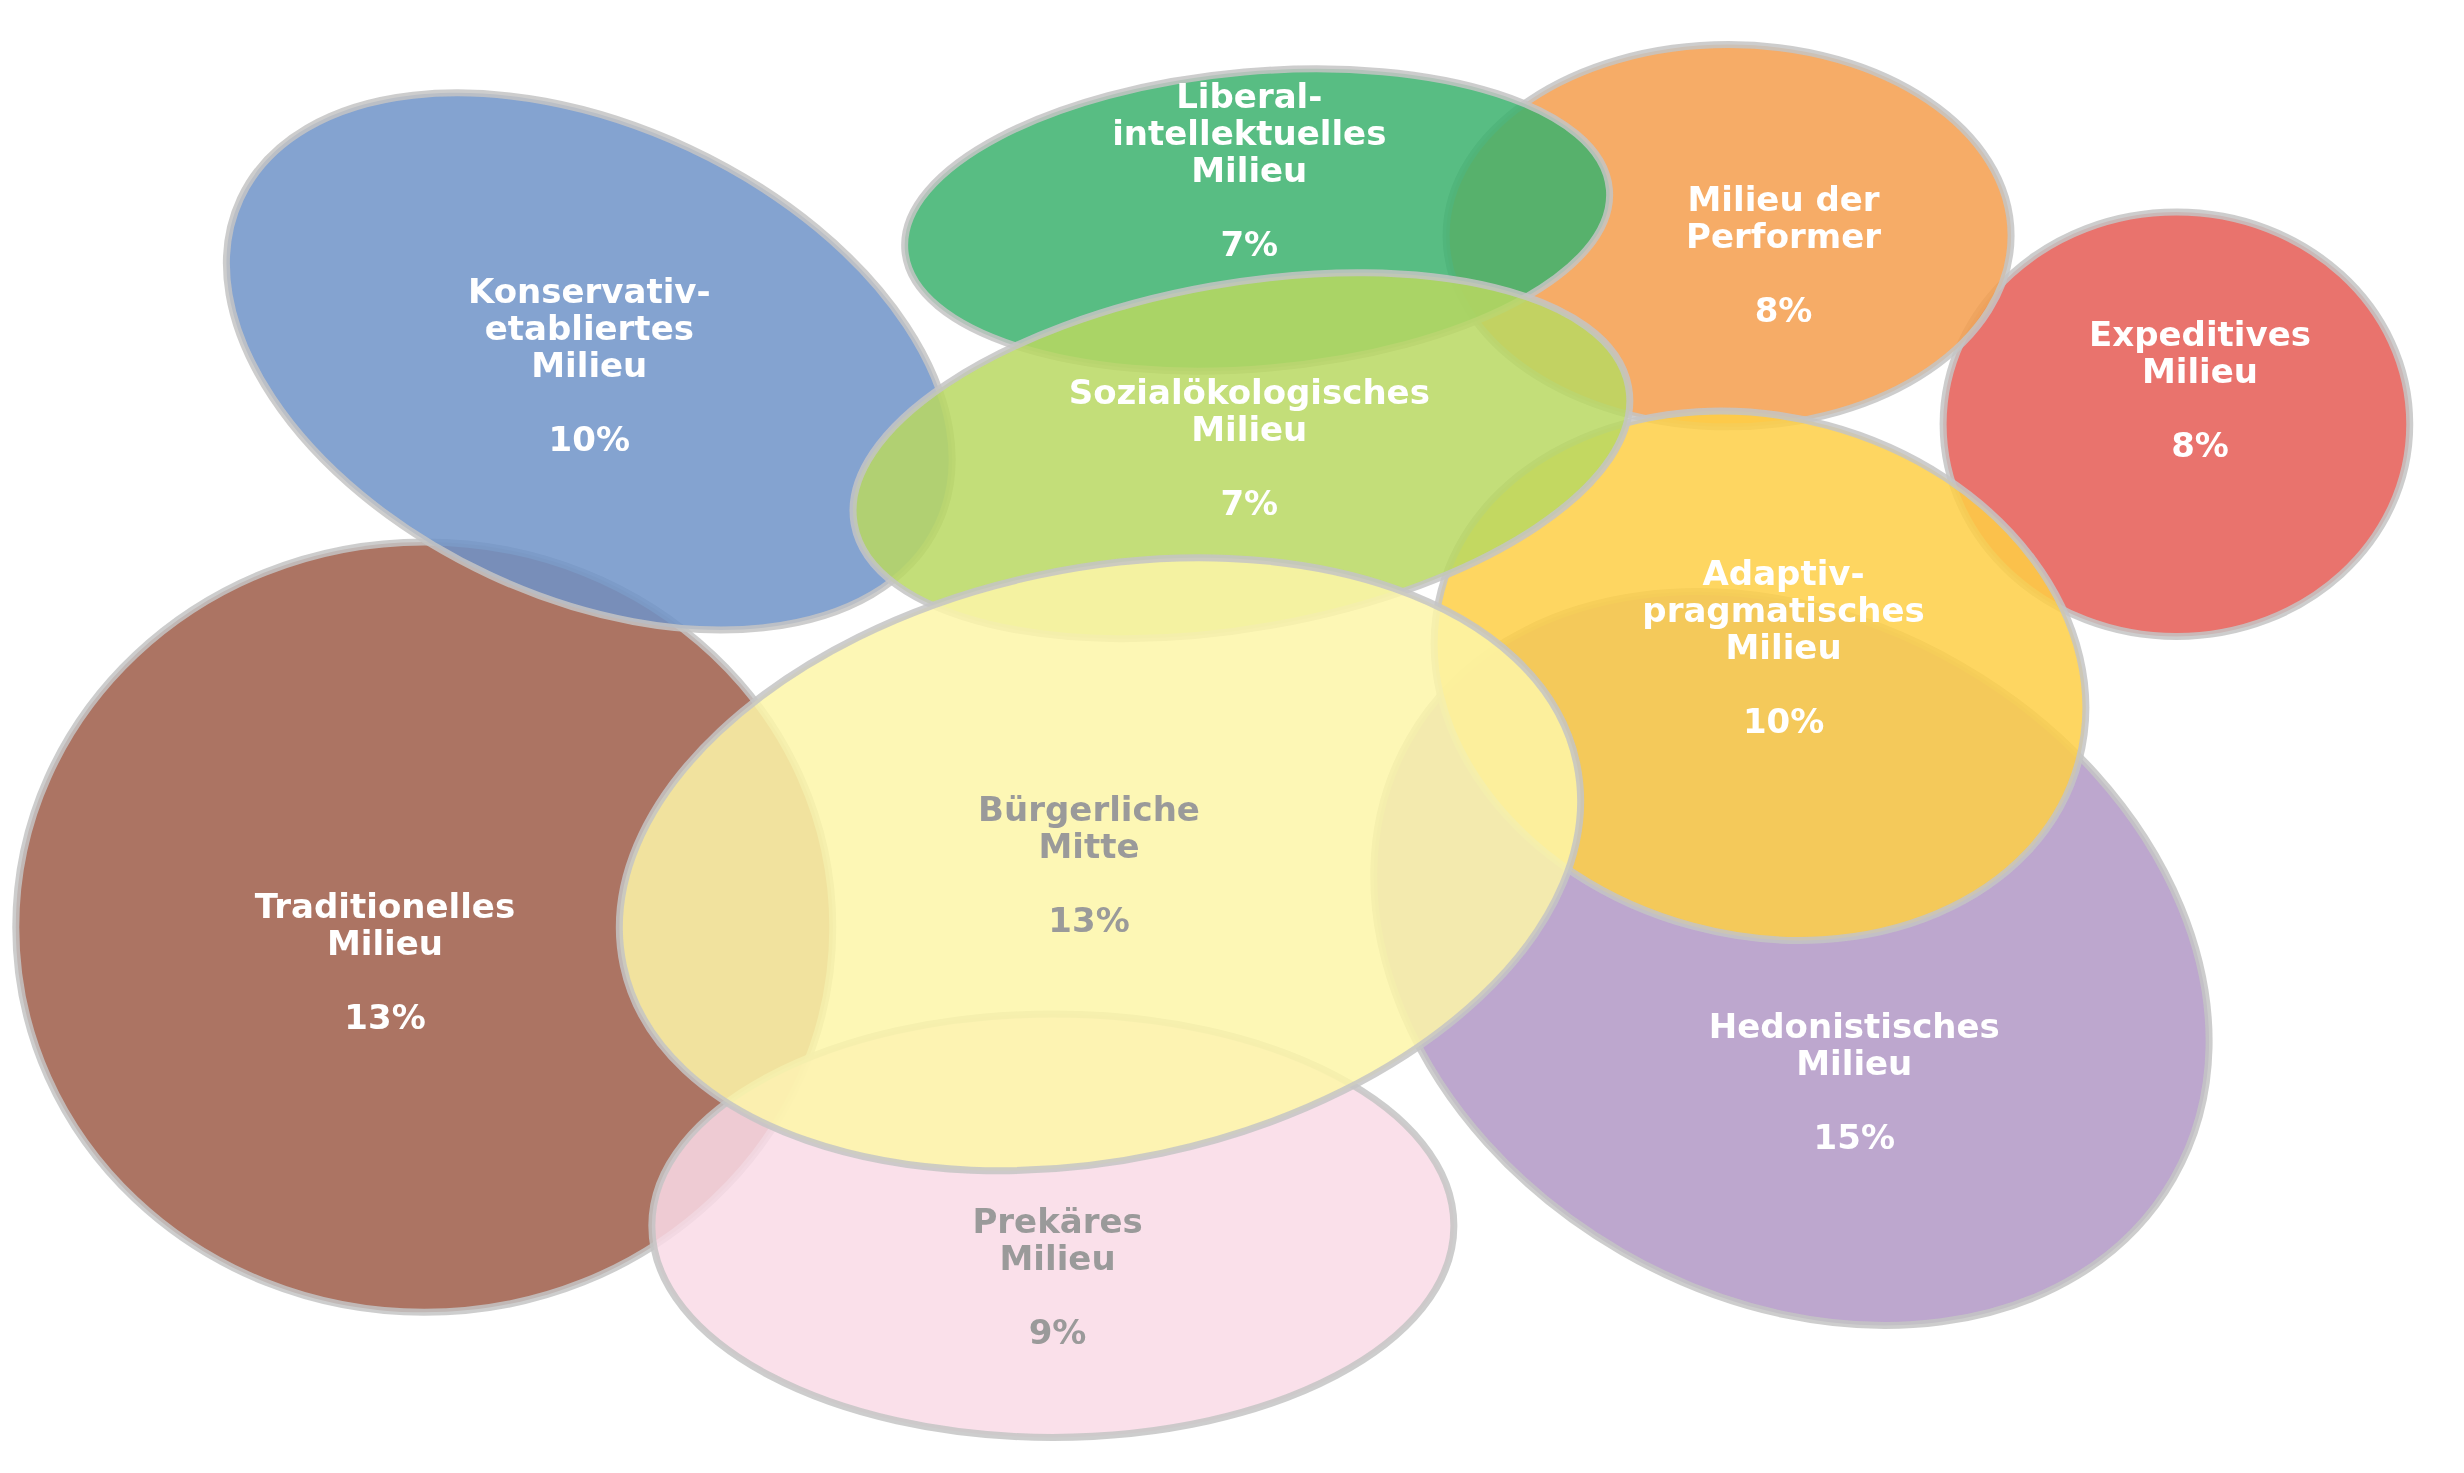 The height and width of the screenshot is (1473, 2464). What do you see at coordinates (1057, 1239) in the screenshot?
I see `category-label: Prekäres Milieu` at bounding box center [1057, 1239].